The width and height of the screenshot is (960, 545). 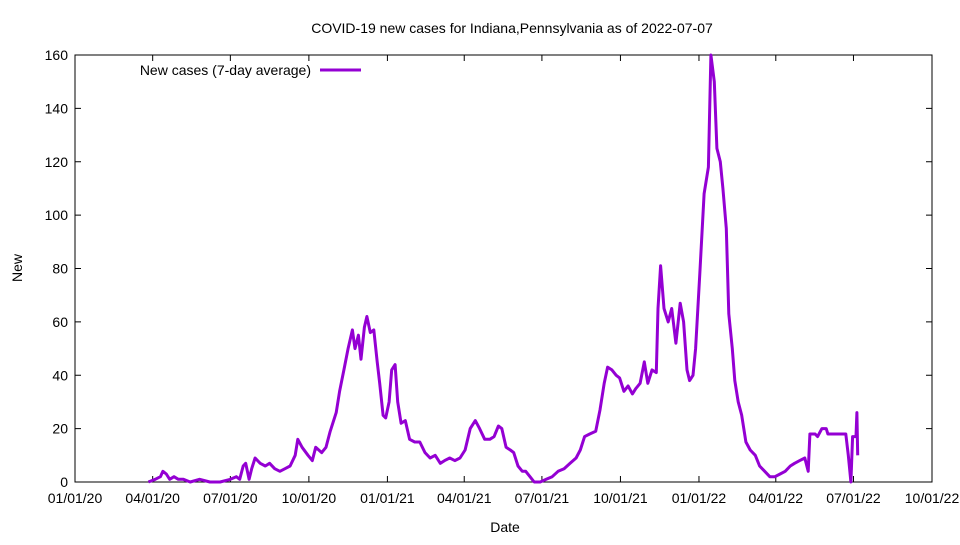 I want to click on y-tick-label: 60, so click(x=60, y=322).